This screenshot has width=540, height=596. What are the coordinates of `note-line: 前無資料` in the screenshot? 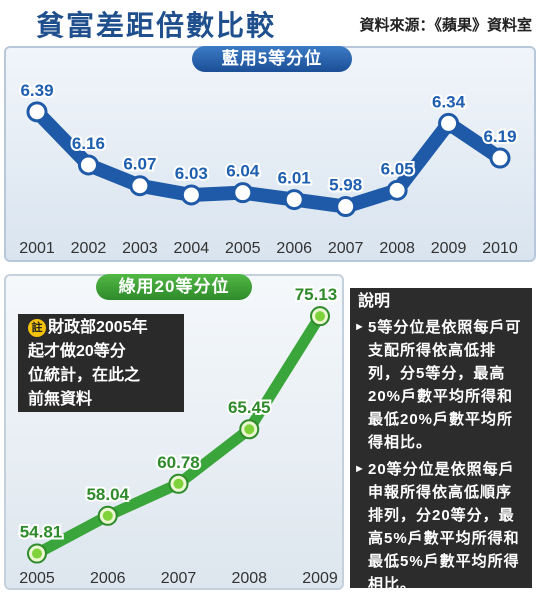 It's located at (60, 399).